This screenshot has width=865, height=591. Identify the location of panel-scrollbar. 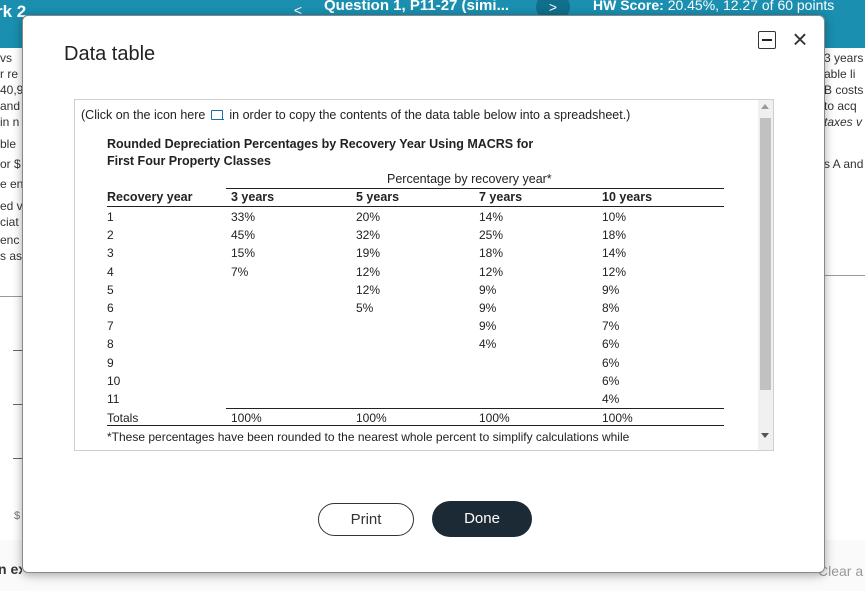
(765, 275).